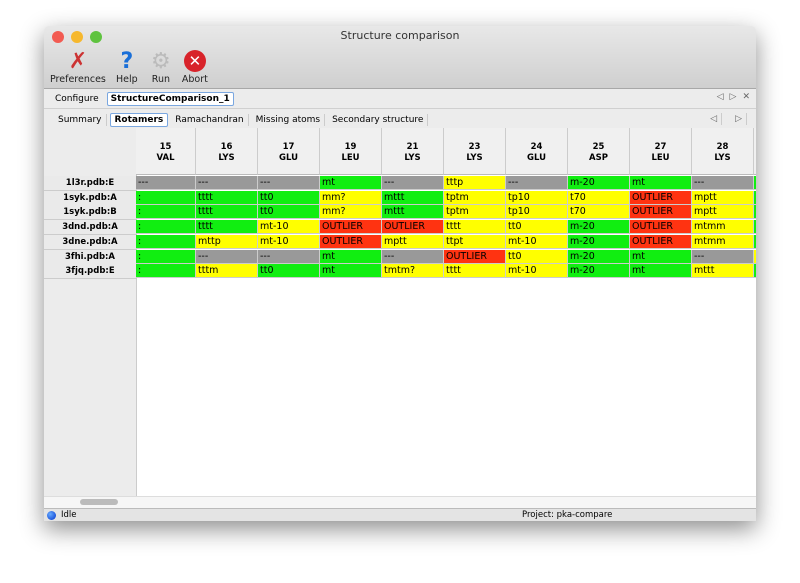  Describe the element at coordinates (210, 120) in the screenshot. I see `tab-ramachandran: Ramachandran` at that location.